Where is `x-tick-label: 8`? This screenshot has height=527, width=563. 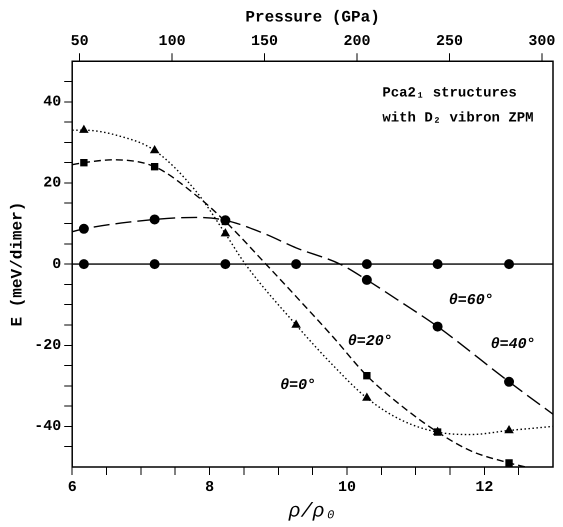 x-tick-label: 8 is located at coordinates (209, 487).